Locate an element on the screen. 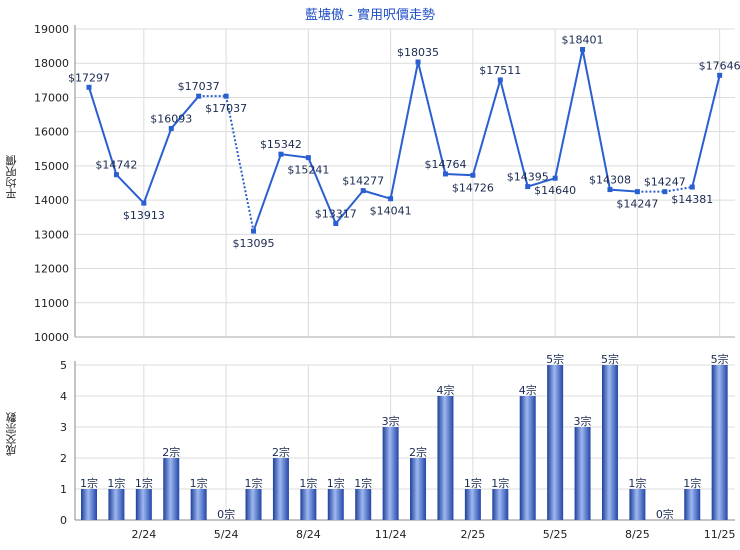 The height and width of the screenshot is (550, 740). data-label: $18035 is located at coordinates (418, 52).